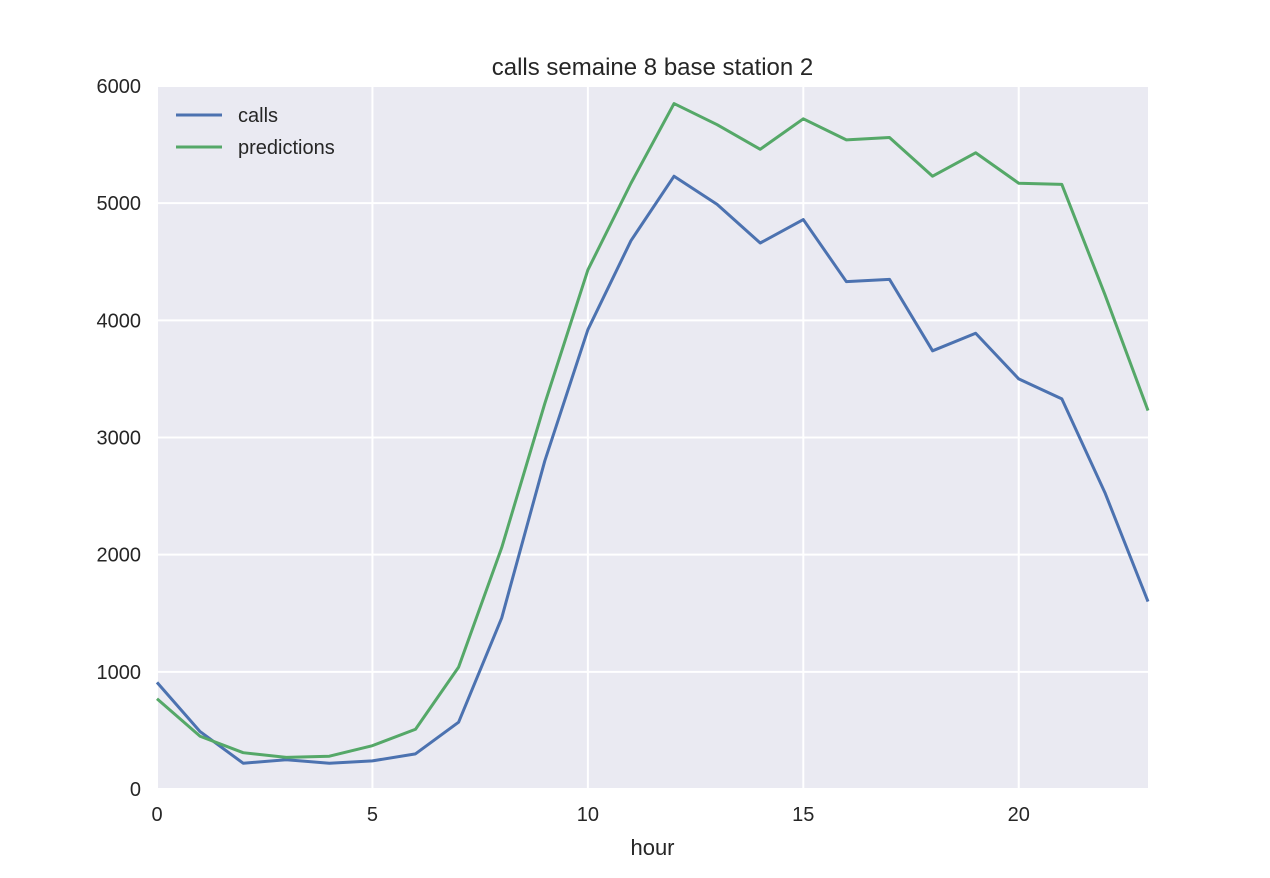 The image size is (1270, 878). What do you see at coordinates (286, 148) in the screenshot?
I see `legend-label: predictions` at bounding box center [286, 148].